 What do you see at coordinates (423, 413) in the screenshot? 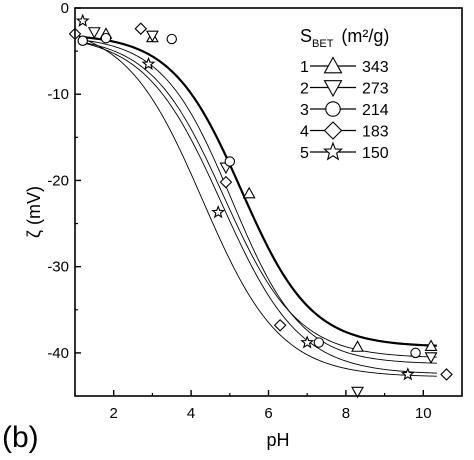
I see `x-tick-label: 10` at bounding box center [423, 413].